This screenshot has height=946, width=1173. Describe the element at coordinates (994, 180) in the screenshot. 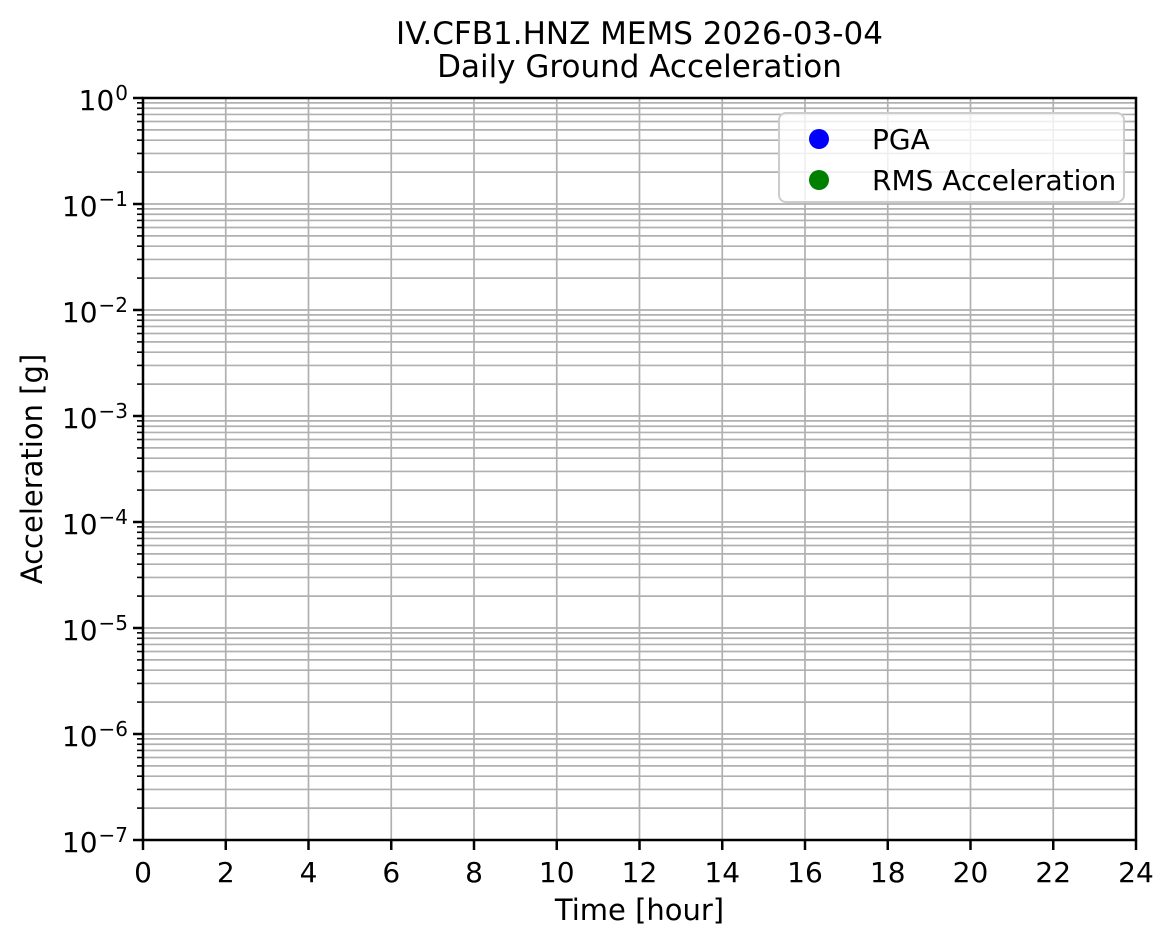

I see `legend-label-rms: RMS Acceleration` at that location.